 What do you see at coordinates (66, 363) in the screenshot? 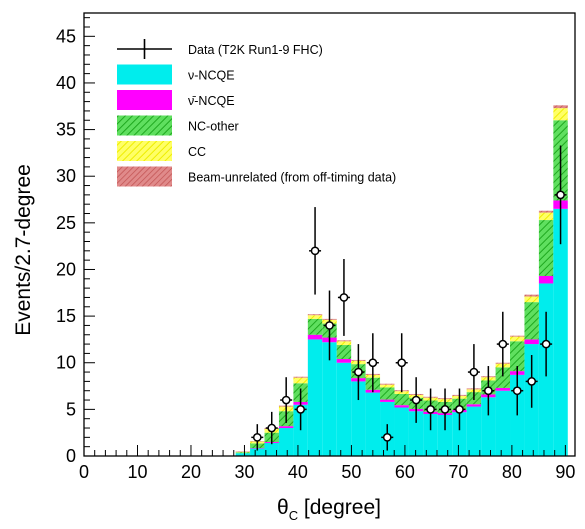
I see `y-tick-label: 10` at bounding box center [66, 363].